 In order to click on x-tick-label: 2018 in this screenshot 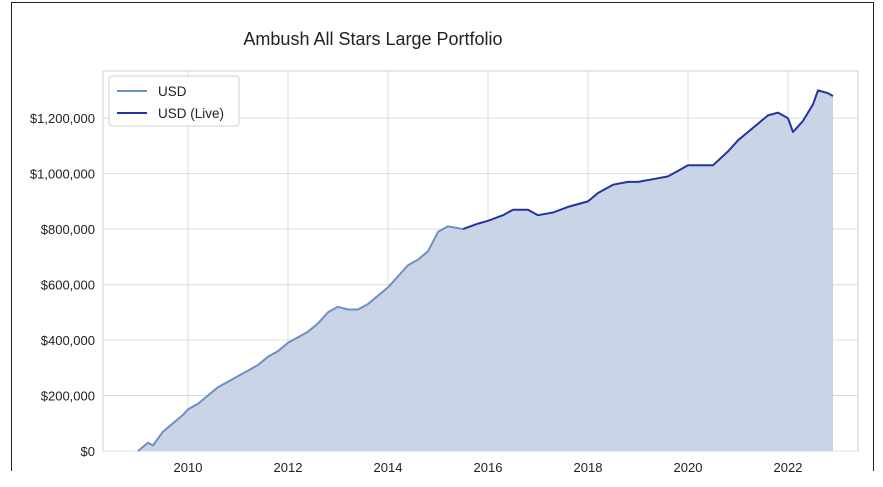, I will do `click(588, 467)`.